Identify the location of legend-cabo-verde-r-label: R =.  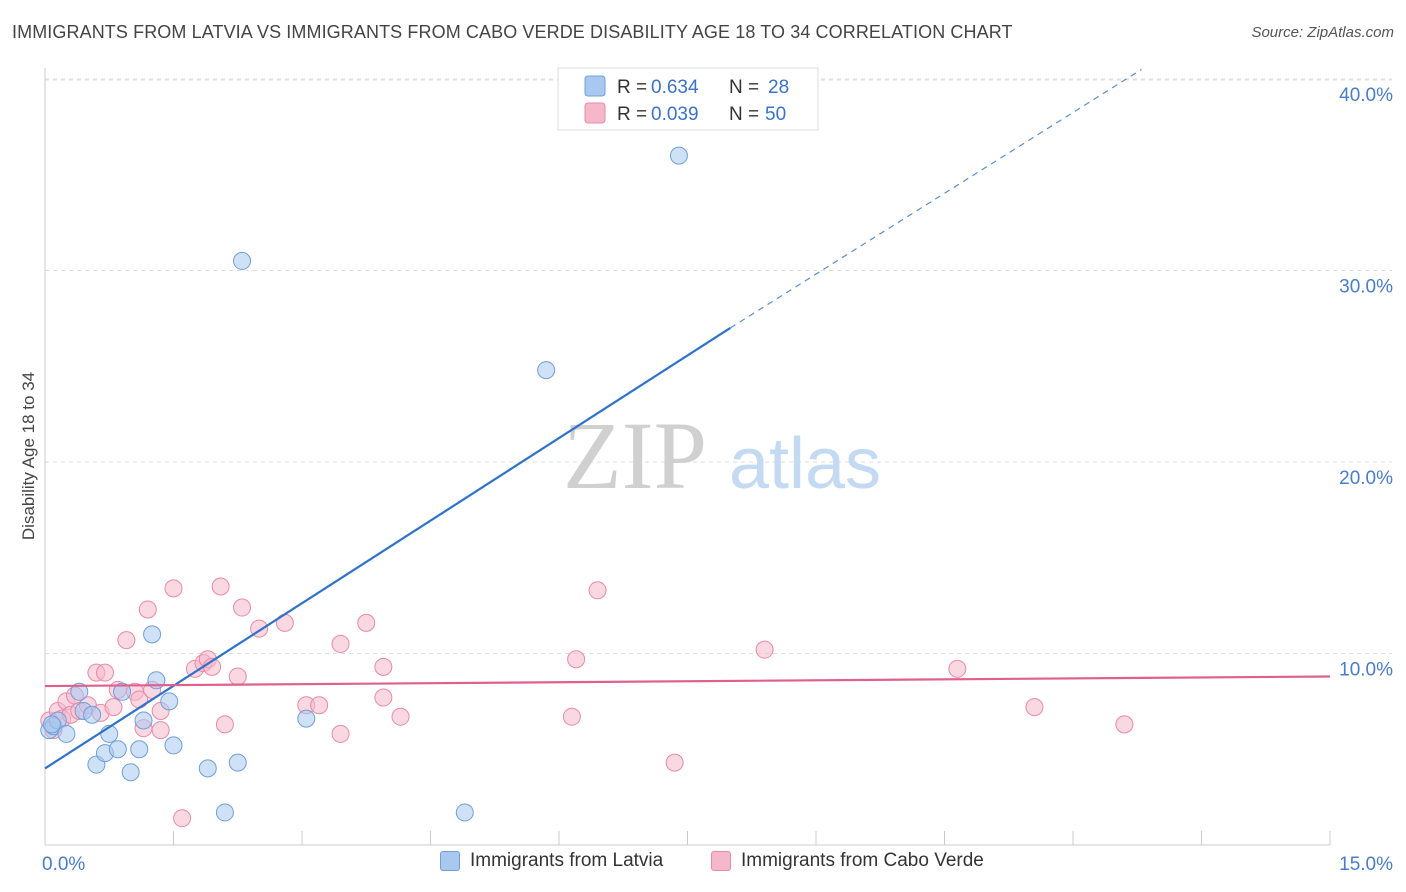
(632, 114).